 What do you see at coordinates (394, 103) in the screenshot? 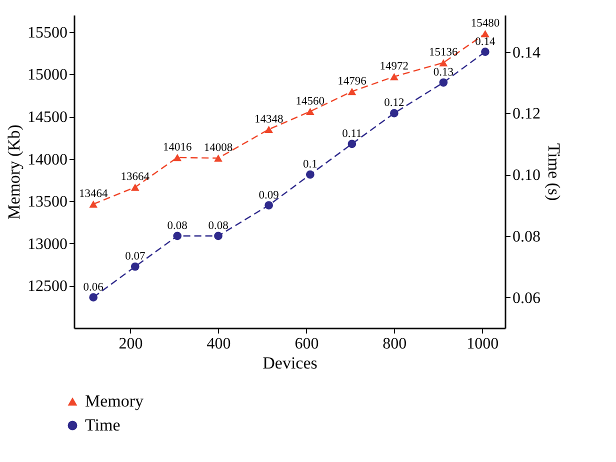
I see `data-label: 0.12` at bounding box center [394, 103].